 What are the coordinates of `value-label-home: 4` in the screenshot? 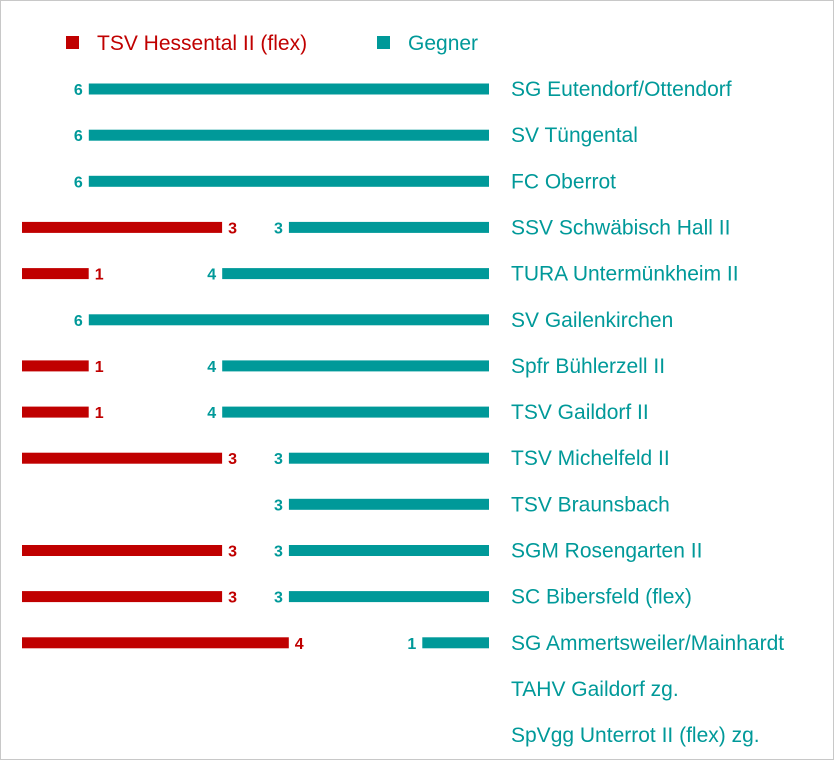 It's located at (299, 644).